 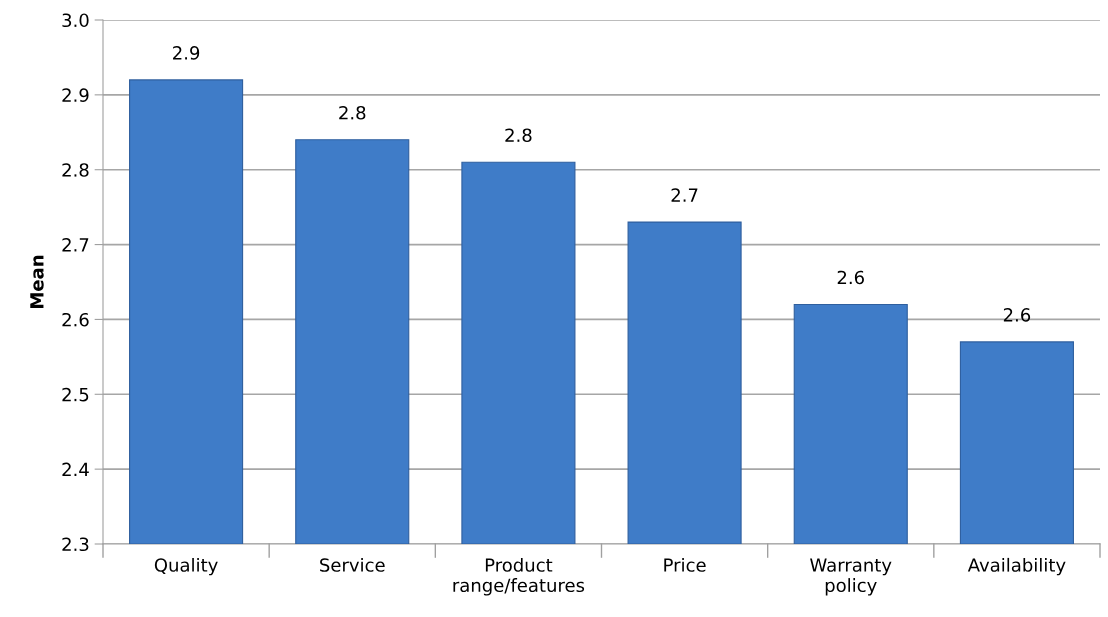 What do you see at coordinates (186, 53) in the screenshot?
I see `data-label: 2.9` at bounding box center [186, 53].